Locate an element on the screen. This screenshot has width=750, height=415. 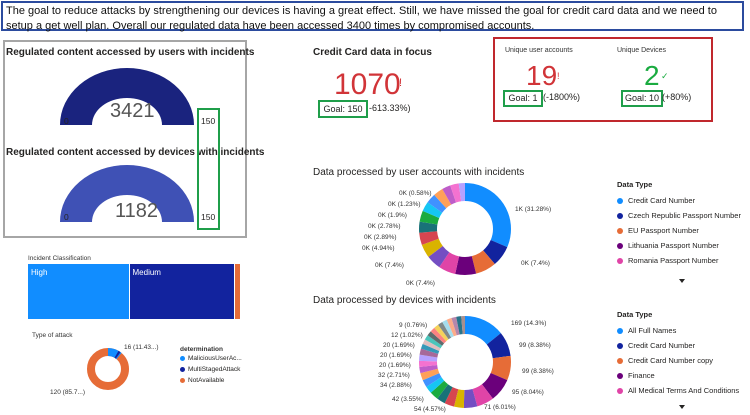
unique-users-value: 19 is located at coordinates (542, 75).